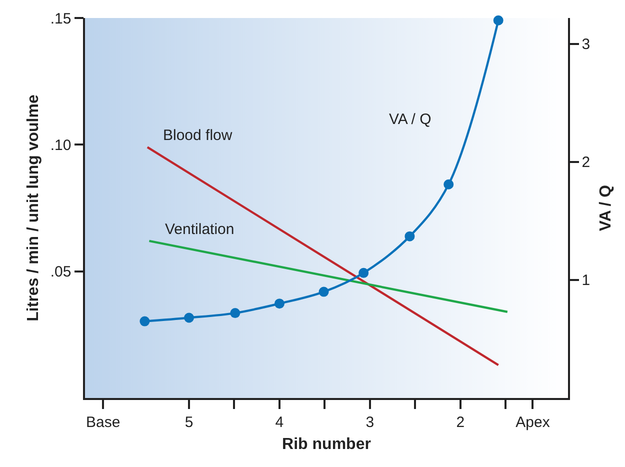 Image resolution: width=625 pixels, height=467 pixels. I want to click on y2-axis-title: VA / Q, so click(605, 208).